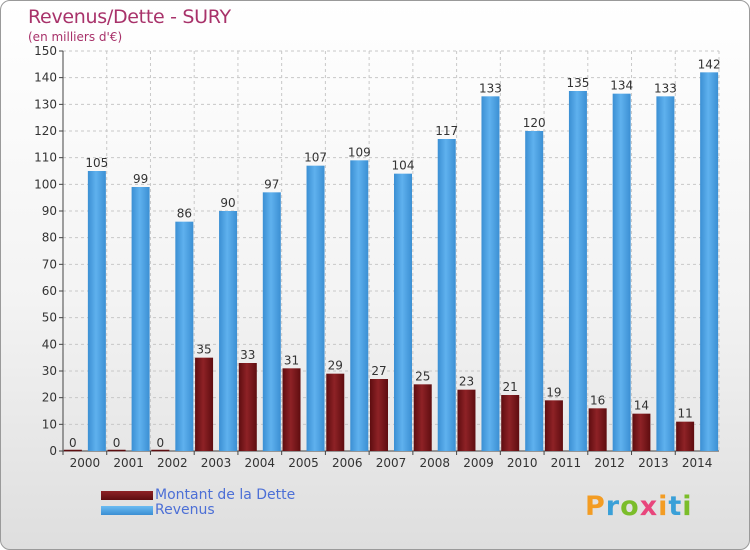  What do you see at coordinates (446, 131) in the screenshot?
I see `data-label: 117` at bounding box center [446, 131].